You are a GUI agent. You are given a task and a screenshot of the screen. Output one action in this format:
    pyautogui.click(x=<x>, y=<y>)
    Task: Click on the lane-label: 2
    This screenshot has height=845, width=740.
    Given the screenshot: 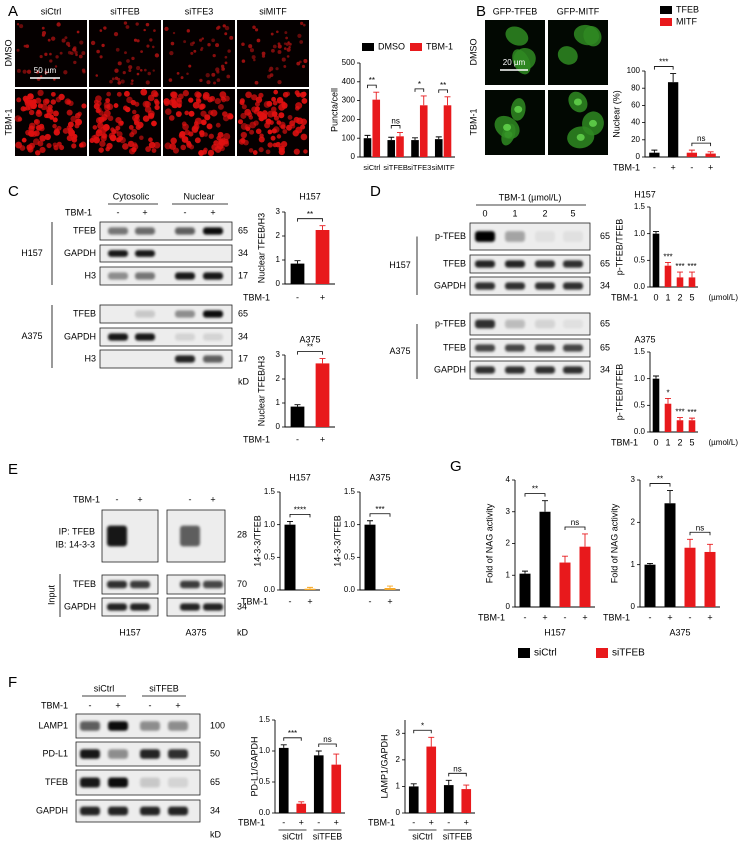 What is the action you would take?
    pyautogui.click(x=544, y=213)
    